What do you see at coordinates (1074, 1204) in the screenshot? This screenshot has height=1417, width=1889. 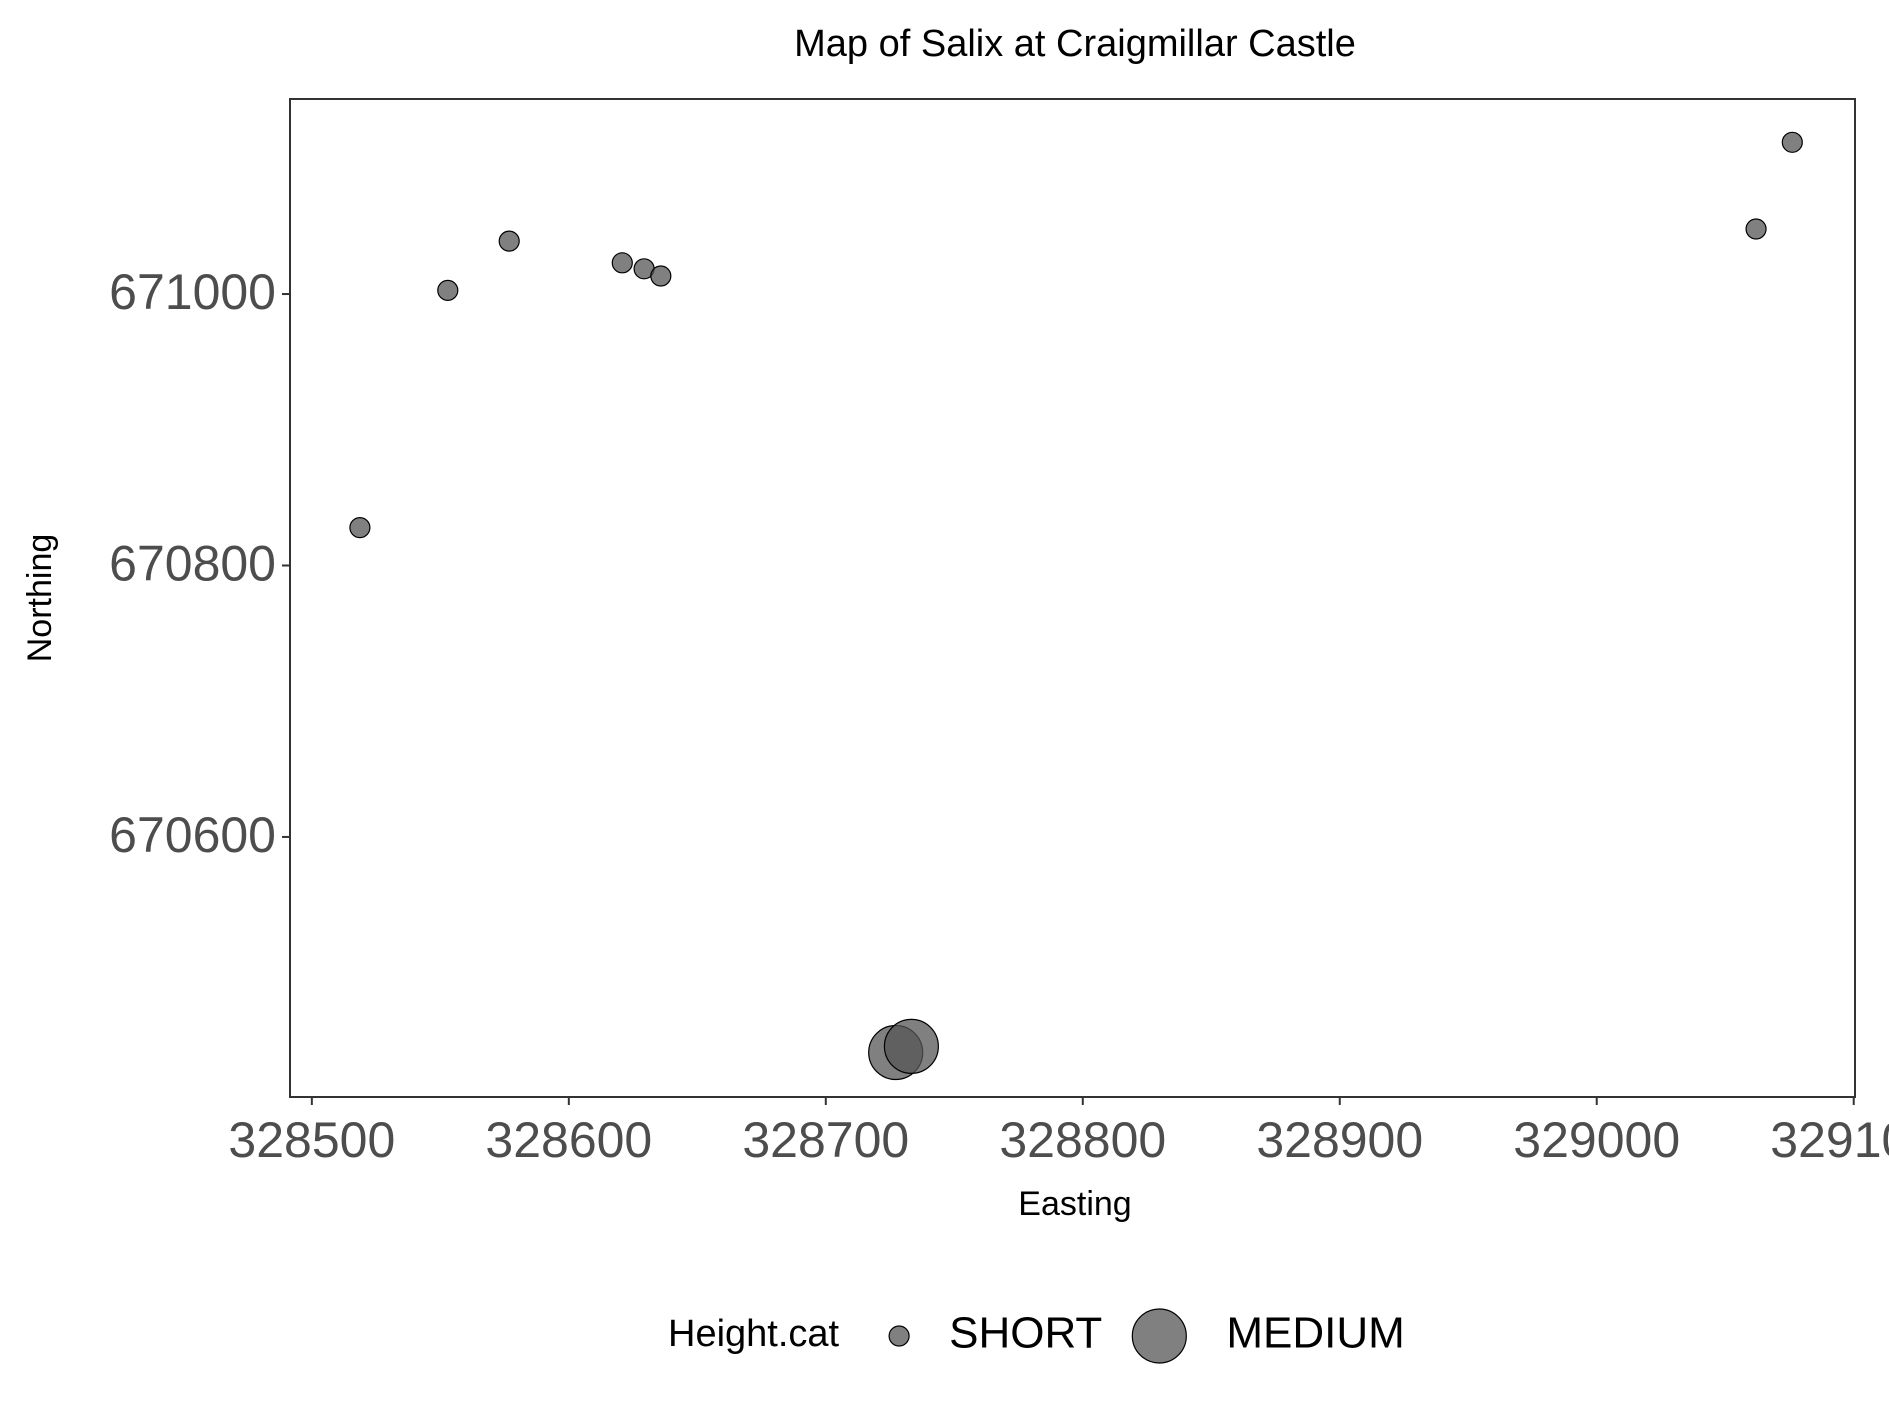 I see `x-axis-title: Easting` at bounding box center [1074, 1204].